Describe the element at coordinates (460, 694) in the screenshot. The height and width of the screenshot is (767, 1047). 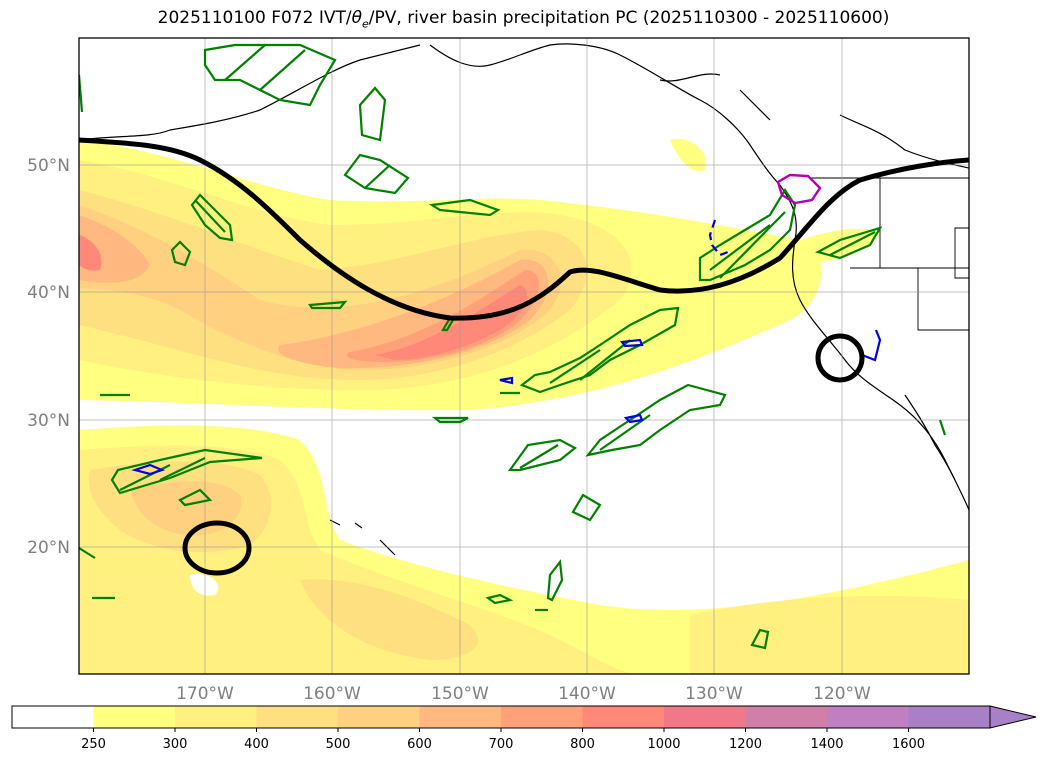
I see `lon-label: 150°W` at that location.